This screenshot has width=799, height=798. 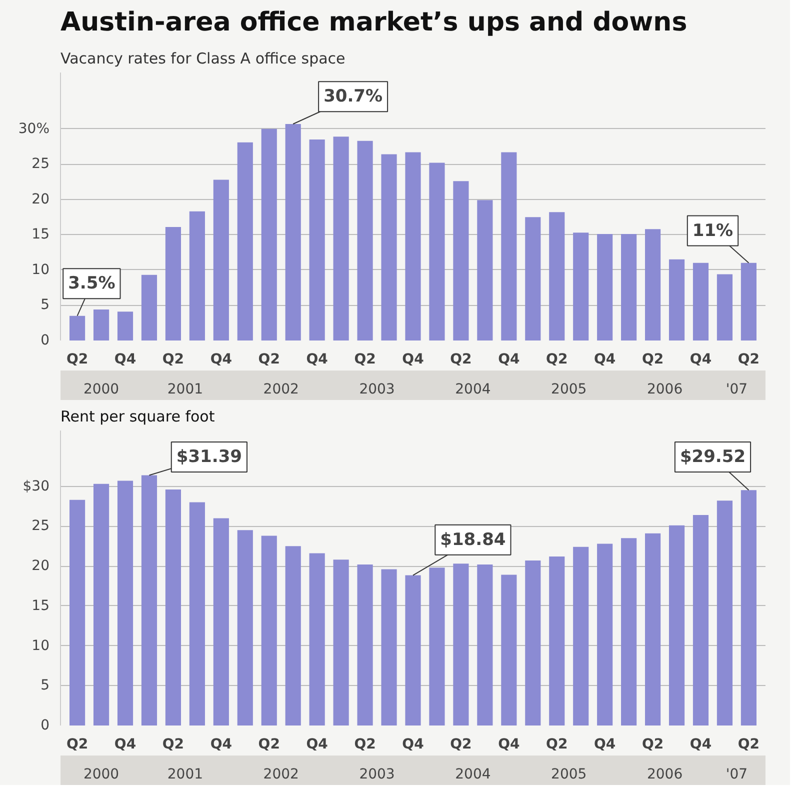 What do you see at coordinates (353, 96) in the screenshot?
I see `data-label: 30.7%` at bounding box center [353, 96].